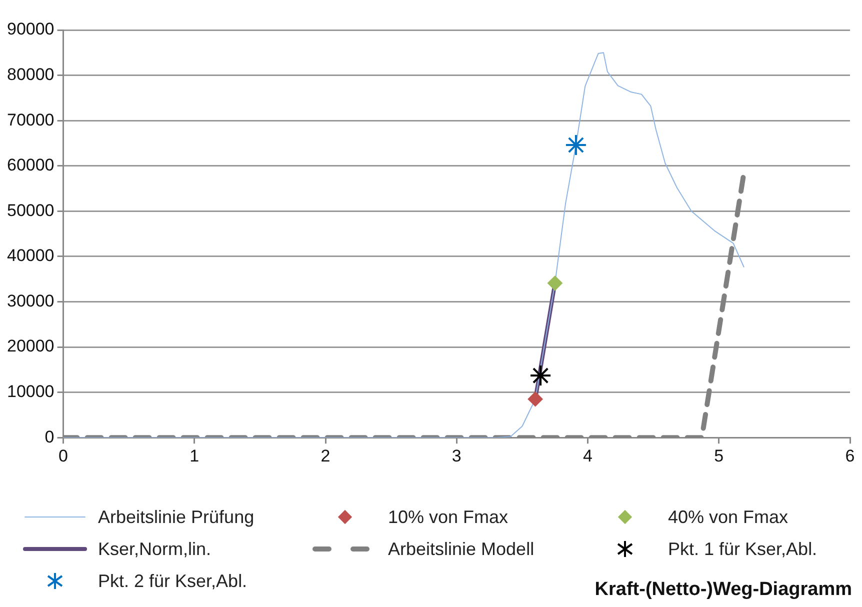 The height and width of the screenshot is (607, 862). What do you see at coordinates (30, 256) in the screenshot?
I see `y-tick-label: 40000` at bounding box center [30, 256].